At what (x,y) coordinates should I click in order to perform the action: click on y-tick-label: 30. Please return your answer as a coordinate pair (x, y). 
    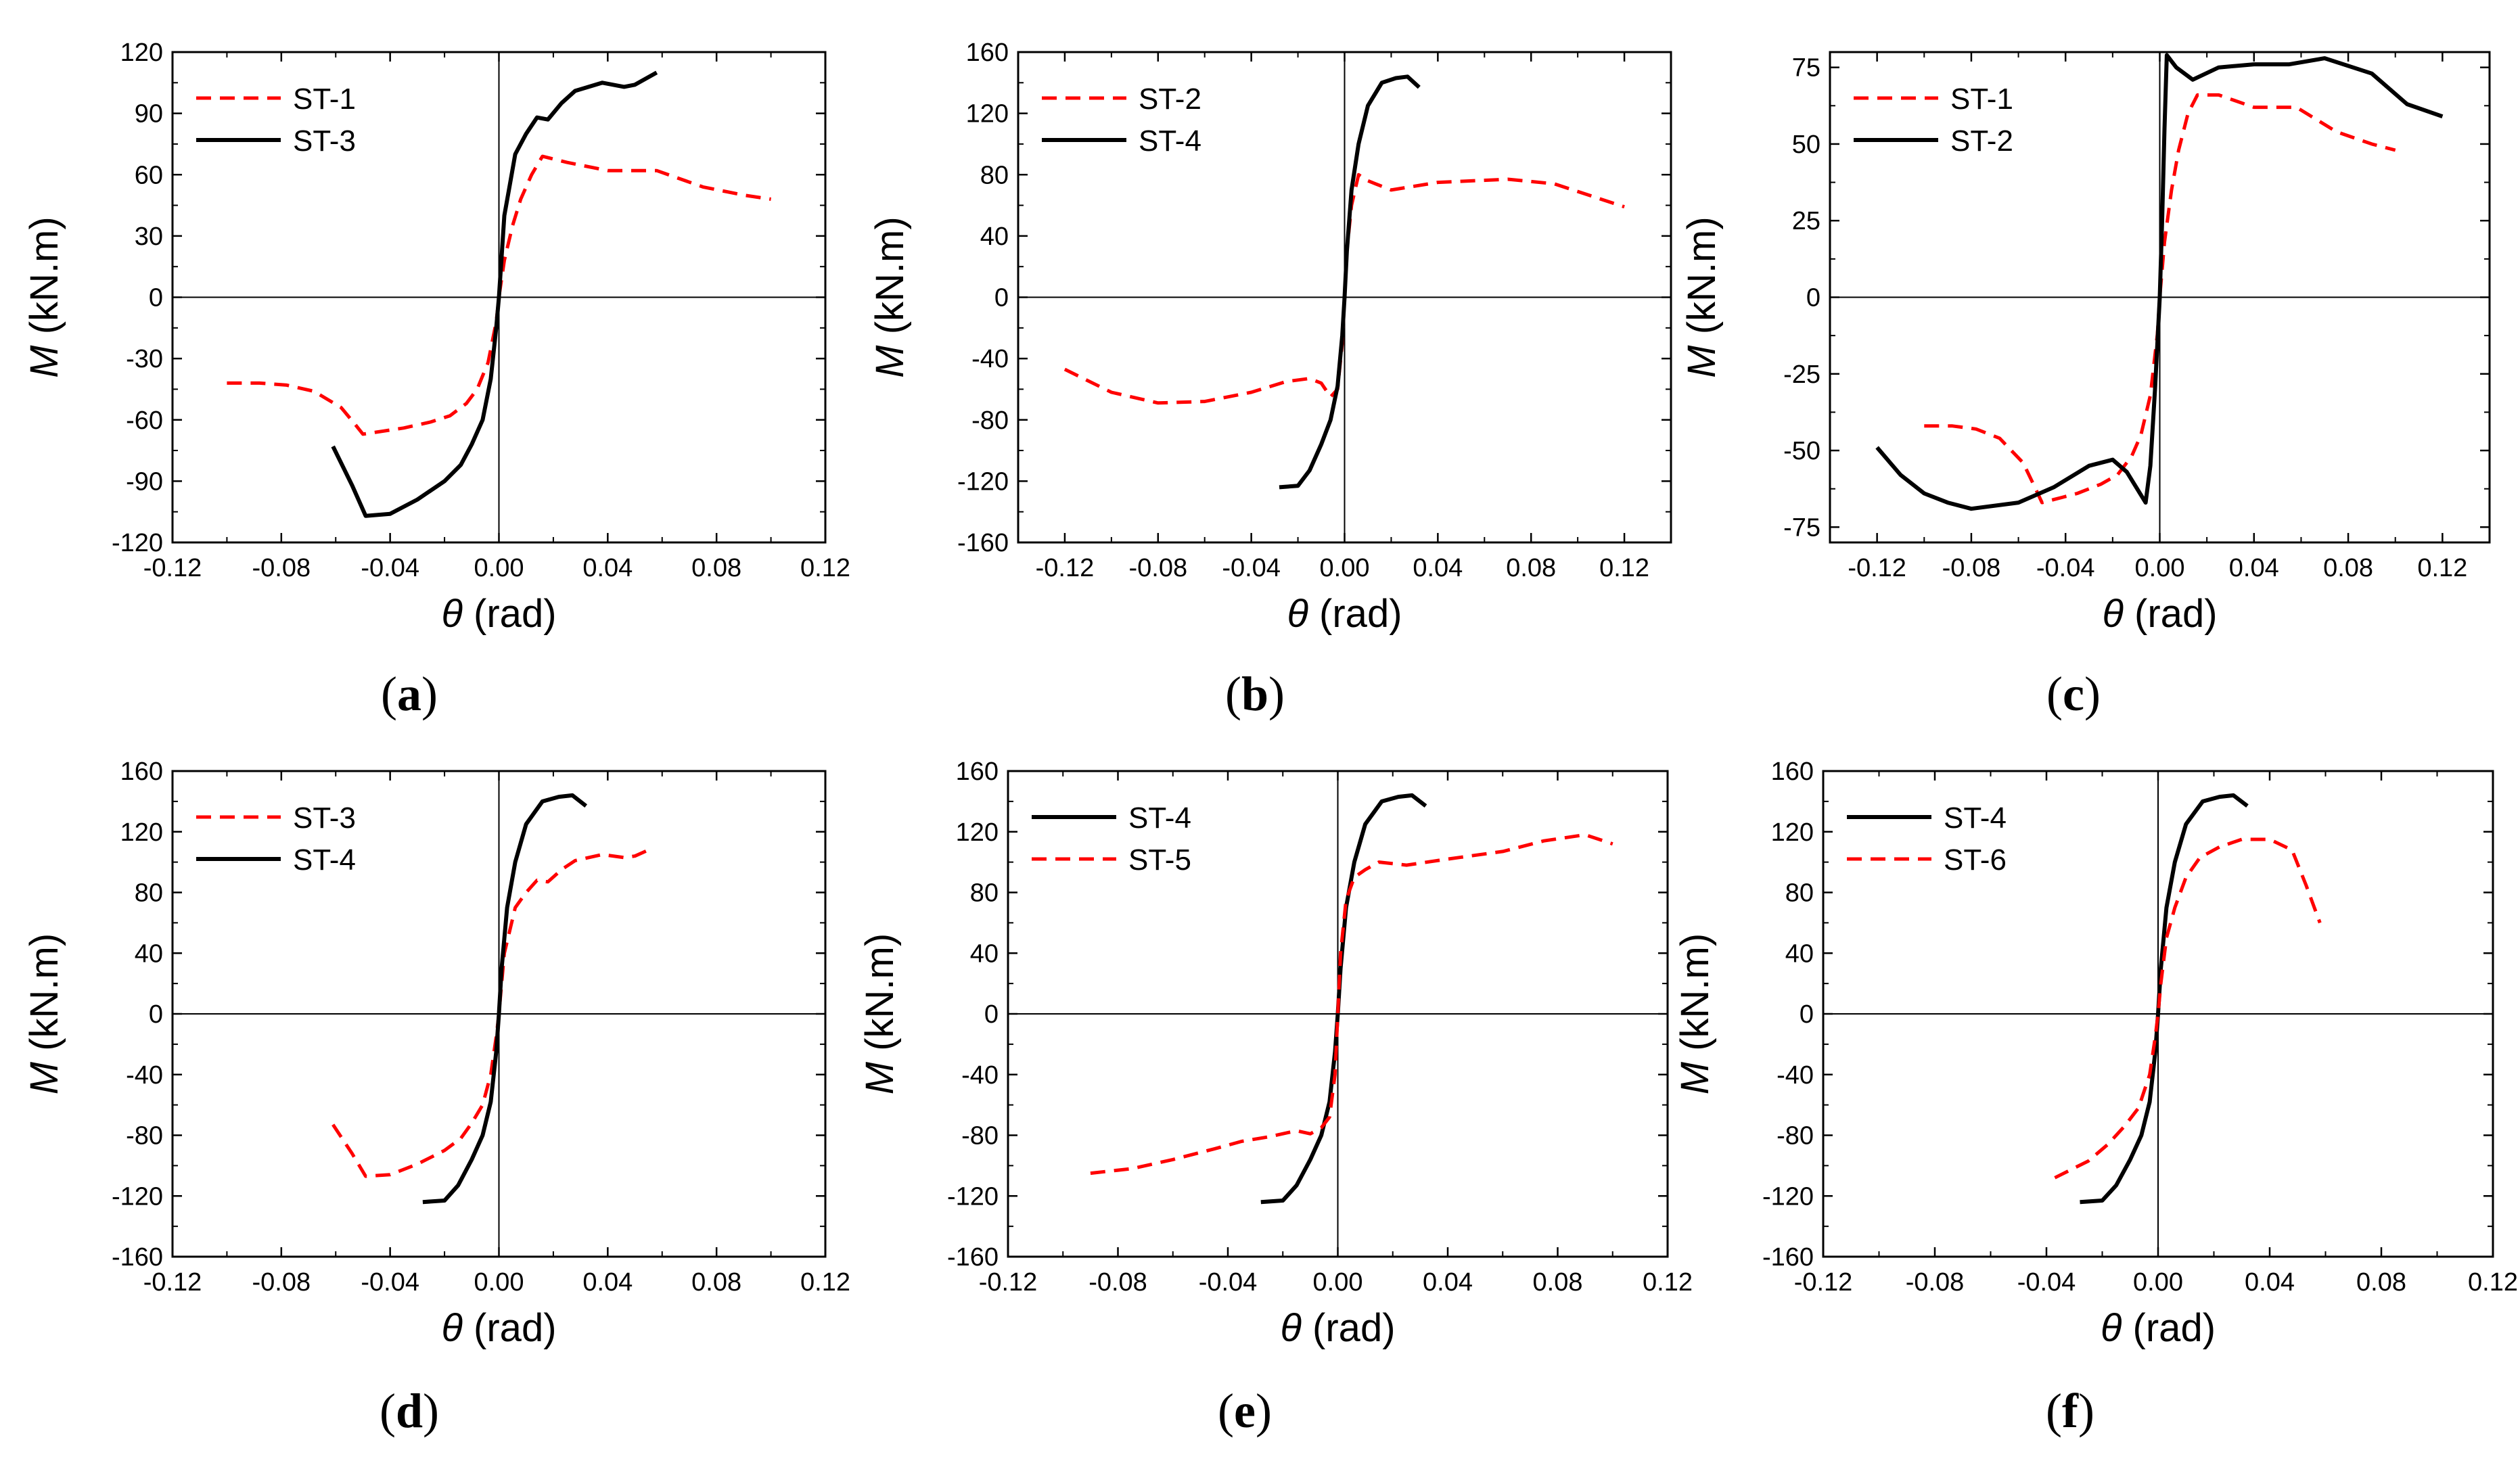
    Looking at the image, I should click on (149, 237).